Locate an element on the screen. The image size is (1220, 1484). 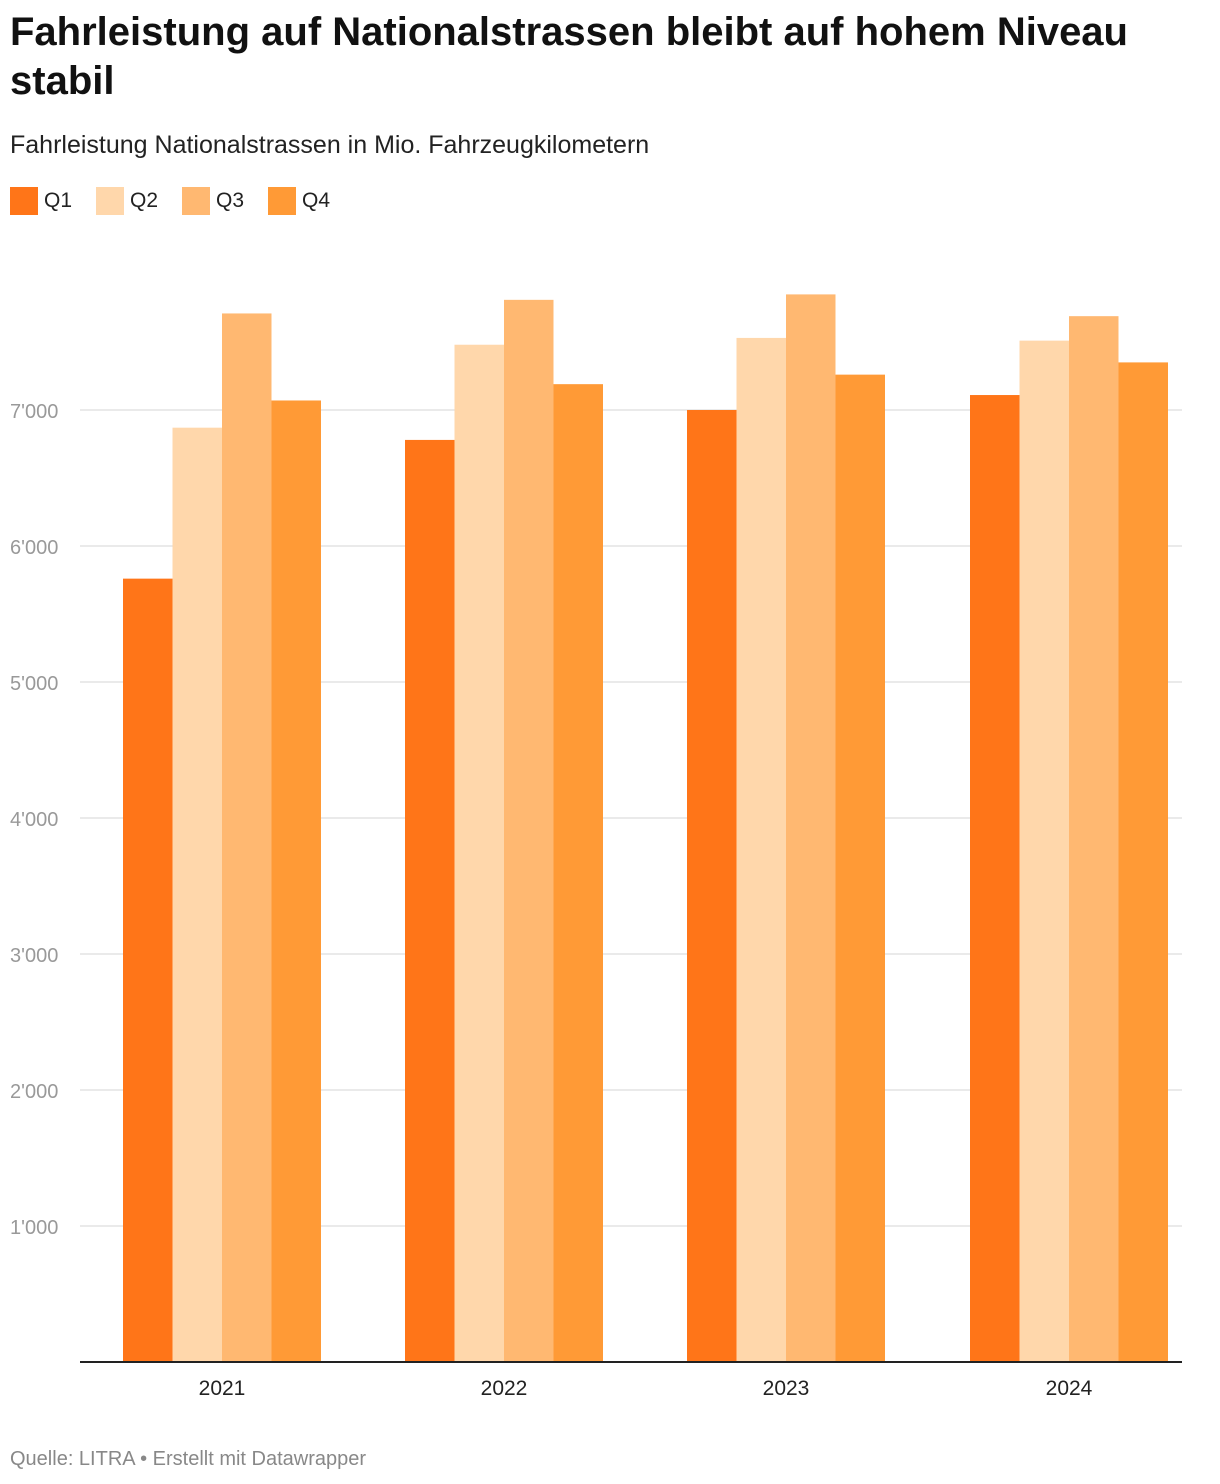
bar-2022-q4 is located at coordinates (578, 873).